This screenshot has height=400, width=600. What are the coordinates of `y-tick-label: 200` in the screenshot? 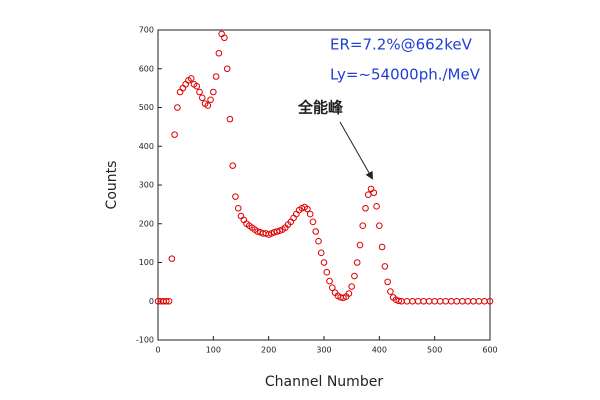 It's located at (146, 223).